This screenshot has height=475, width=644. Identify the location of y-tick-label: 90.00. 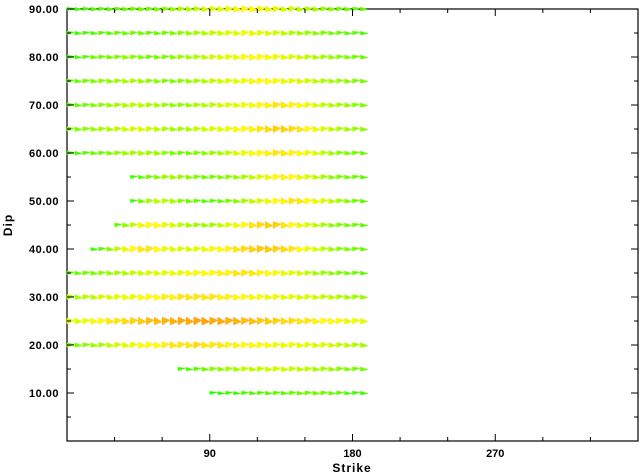
(44, 10).